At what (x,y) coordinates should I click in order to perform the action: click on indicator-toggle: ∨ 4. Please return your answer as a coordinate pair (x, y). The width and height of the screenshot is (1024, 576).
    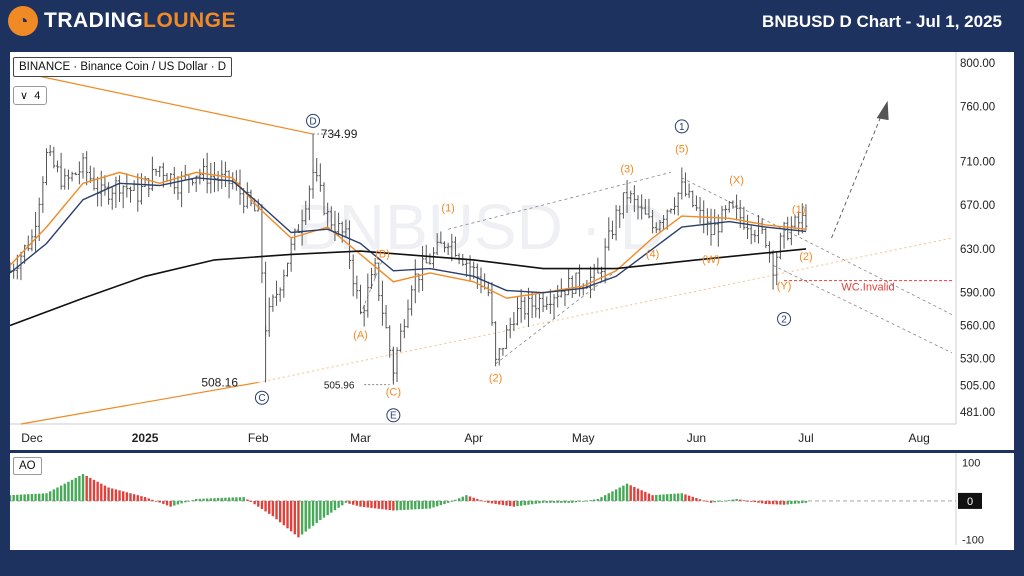
    Looking at the image, I should click on (30, 95).